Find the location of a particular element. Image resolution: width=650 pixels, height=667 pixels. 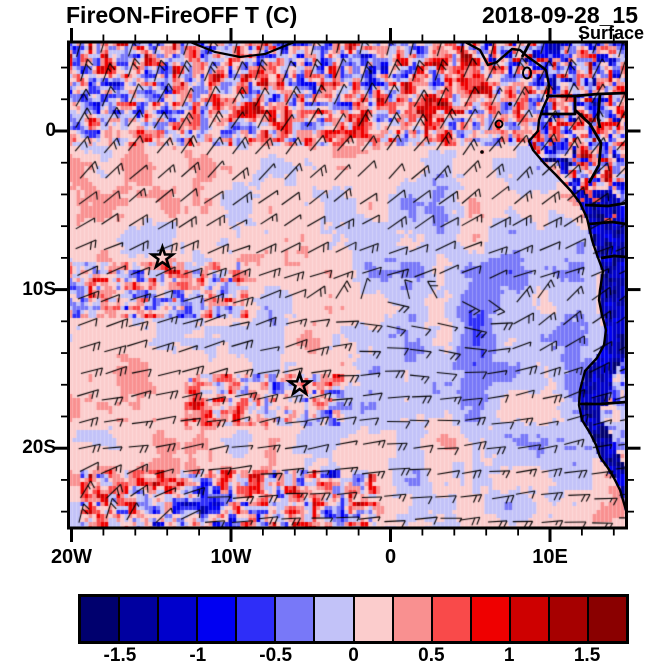

island-principe is located at coordinates (510, 104).